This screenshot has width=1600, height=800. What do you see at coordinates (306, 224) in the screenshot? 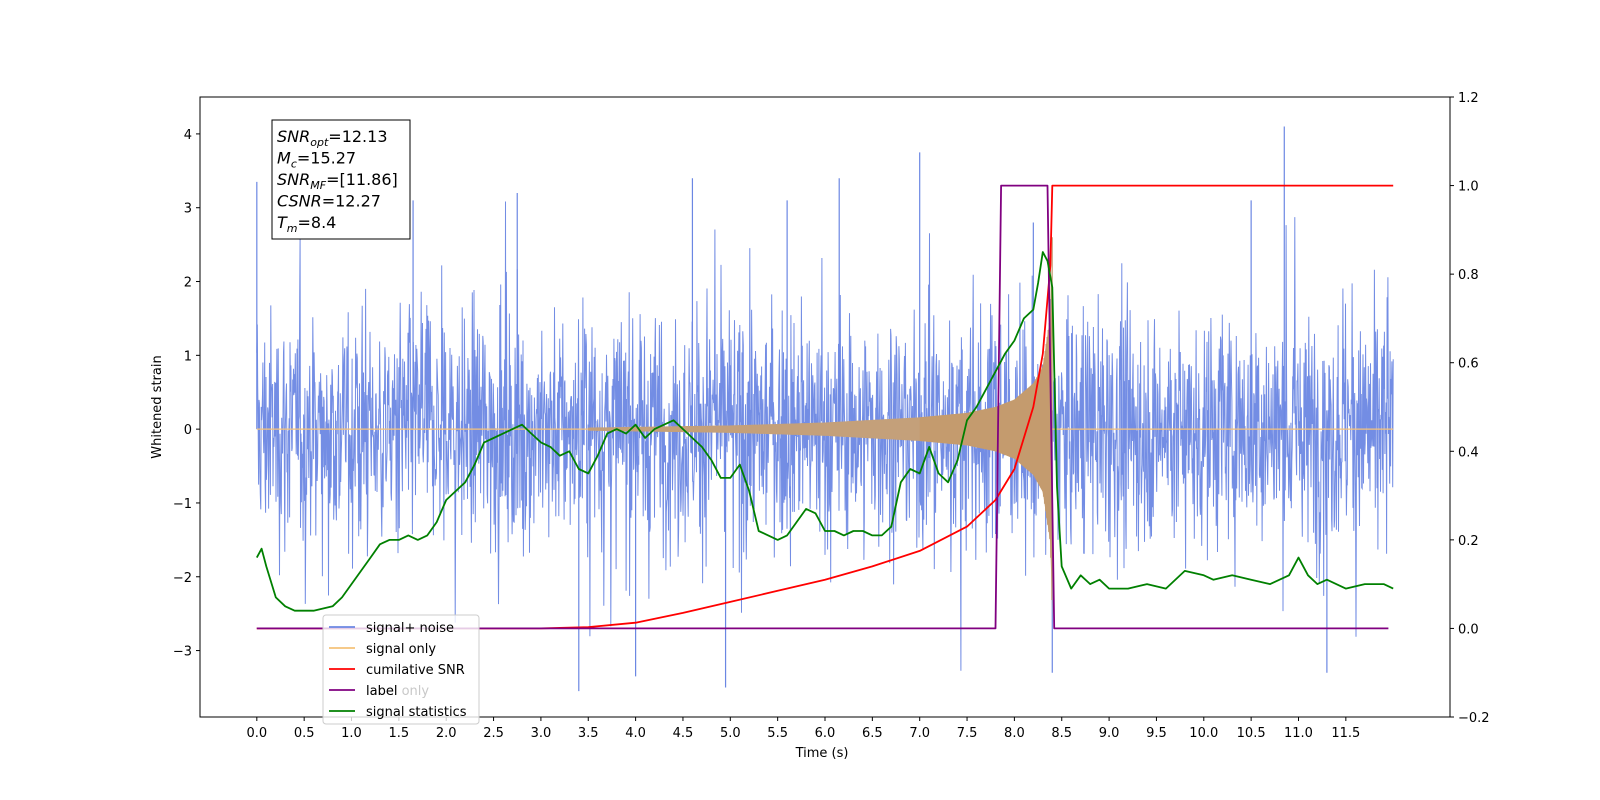
I see `info-line: Tm=8.4` at bounding box center [306, 224].